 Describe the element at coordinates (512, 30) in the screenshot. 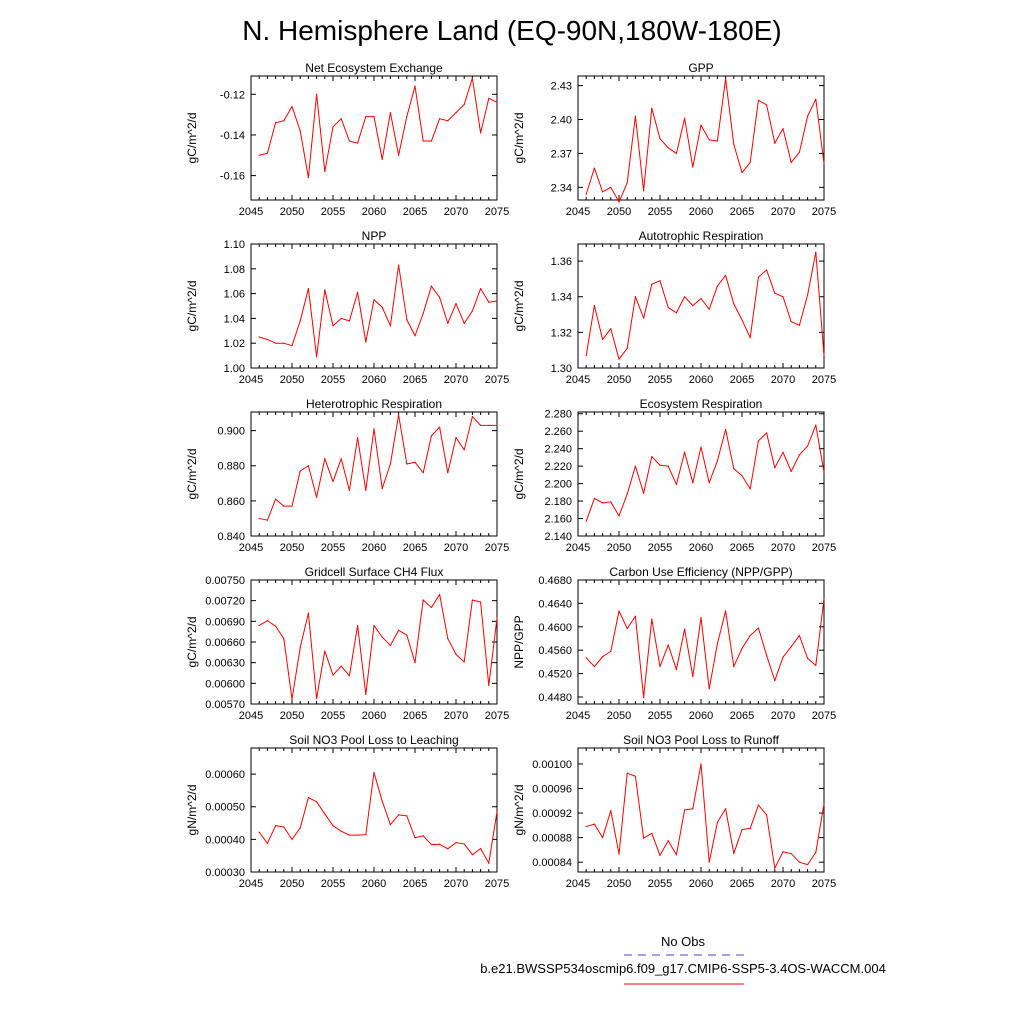

I see `figure-title: N. Hemisphere Land (EQ-90N,180W-180E)` at that location.